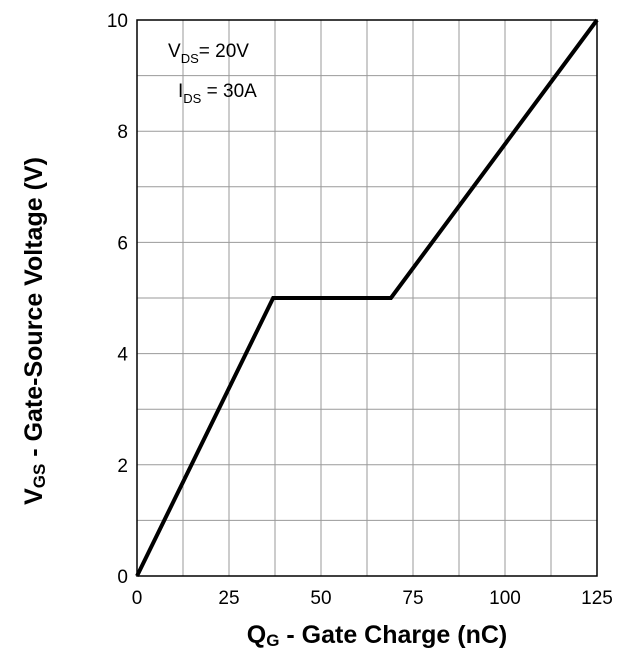  What do you see at coordinates (228, 598) in the screenshot?
I see `x-tick-label: 25` at bounding box center [228, 598].